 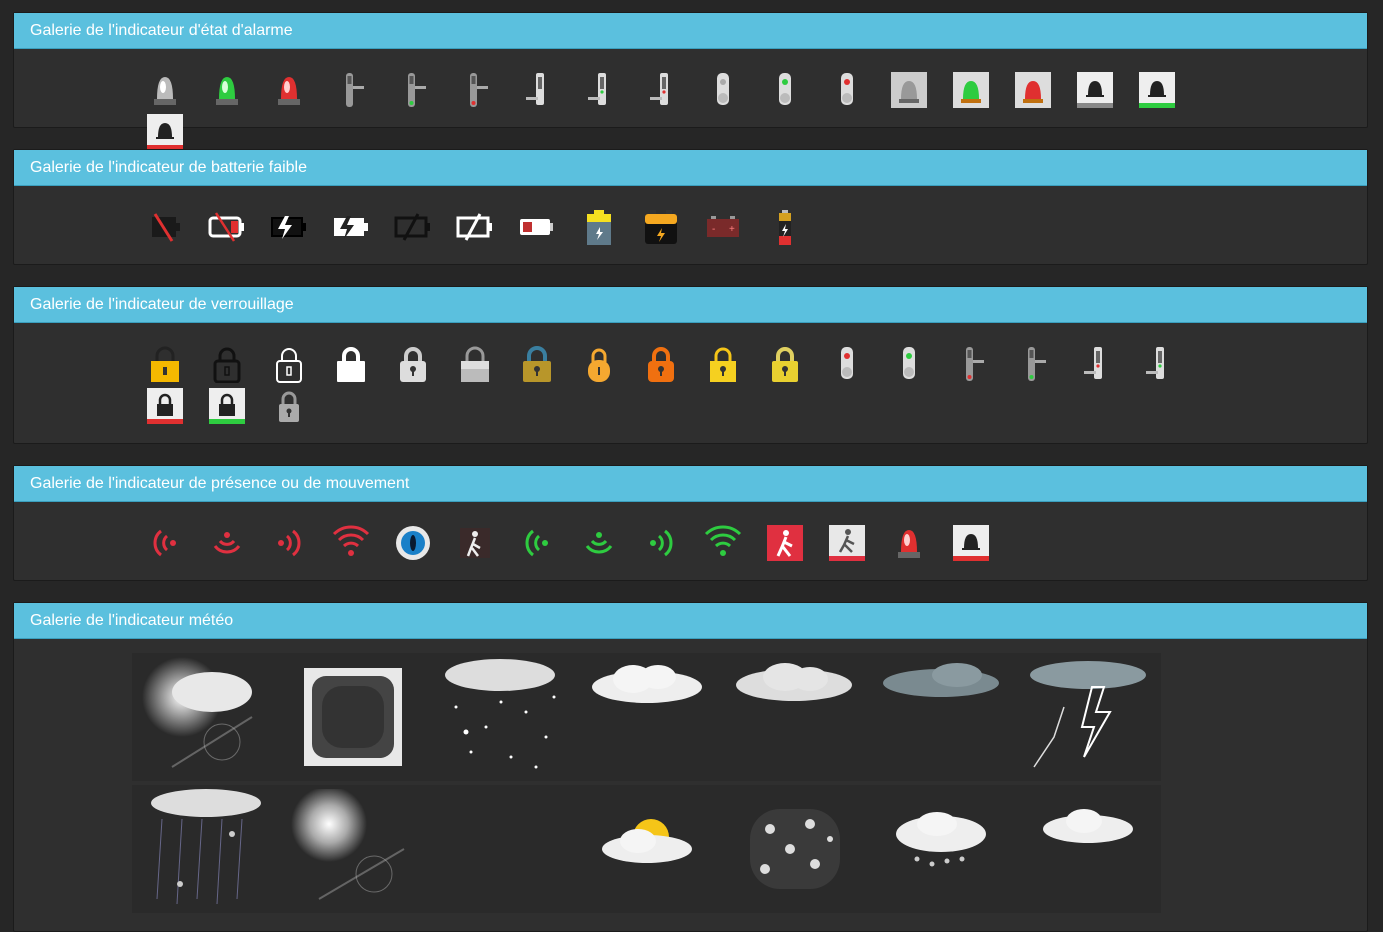 What do you see at coordinates (351, 90) in the screenshot?
I see `door-handle-keypad-icon` at bounding box center [351, 90].